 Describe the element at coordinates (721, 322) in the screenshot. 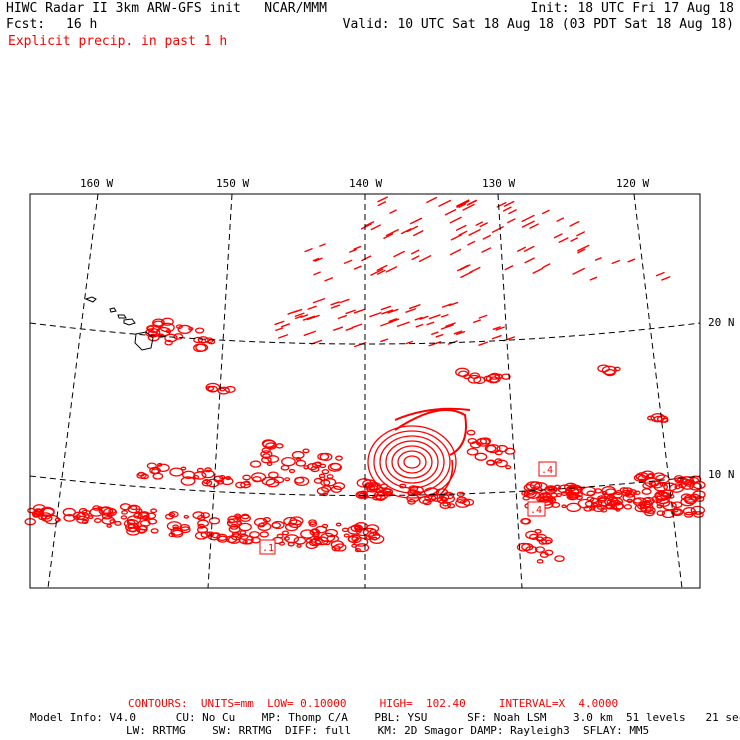

I see `lat-label-20n: 20 N` at that location.